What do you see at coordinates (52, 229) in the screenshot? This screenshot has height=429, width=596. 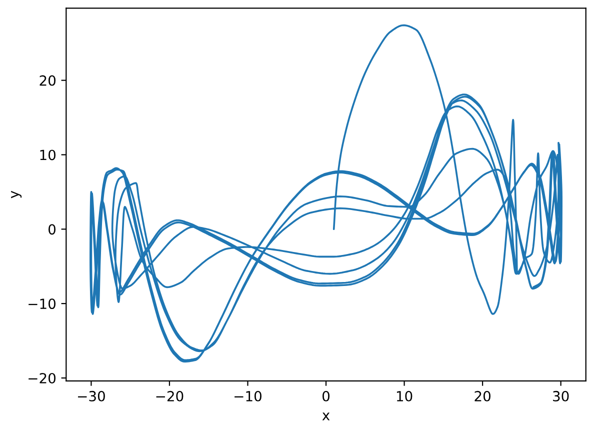 I see `y-tick-label: 0` at bounding box center [52, 229].